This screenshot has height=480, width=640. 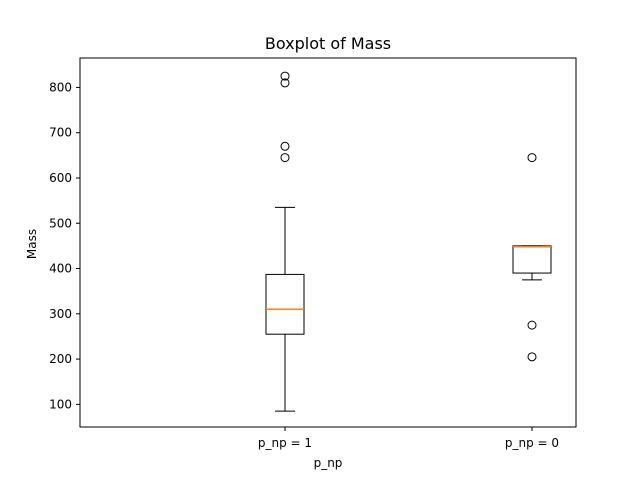 I want to click on y-tick-label: 800, so click(x=60, y=87).